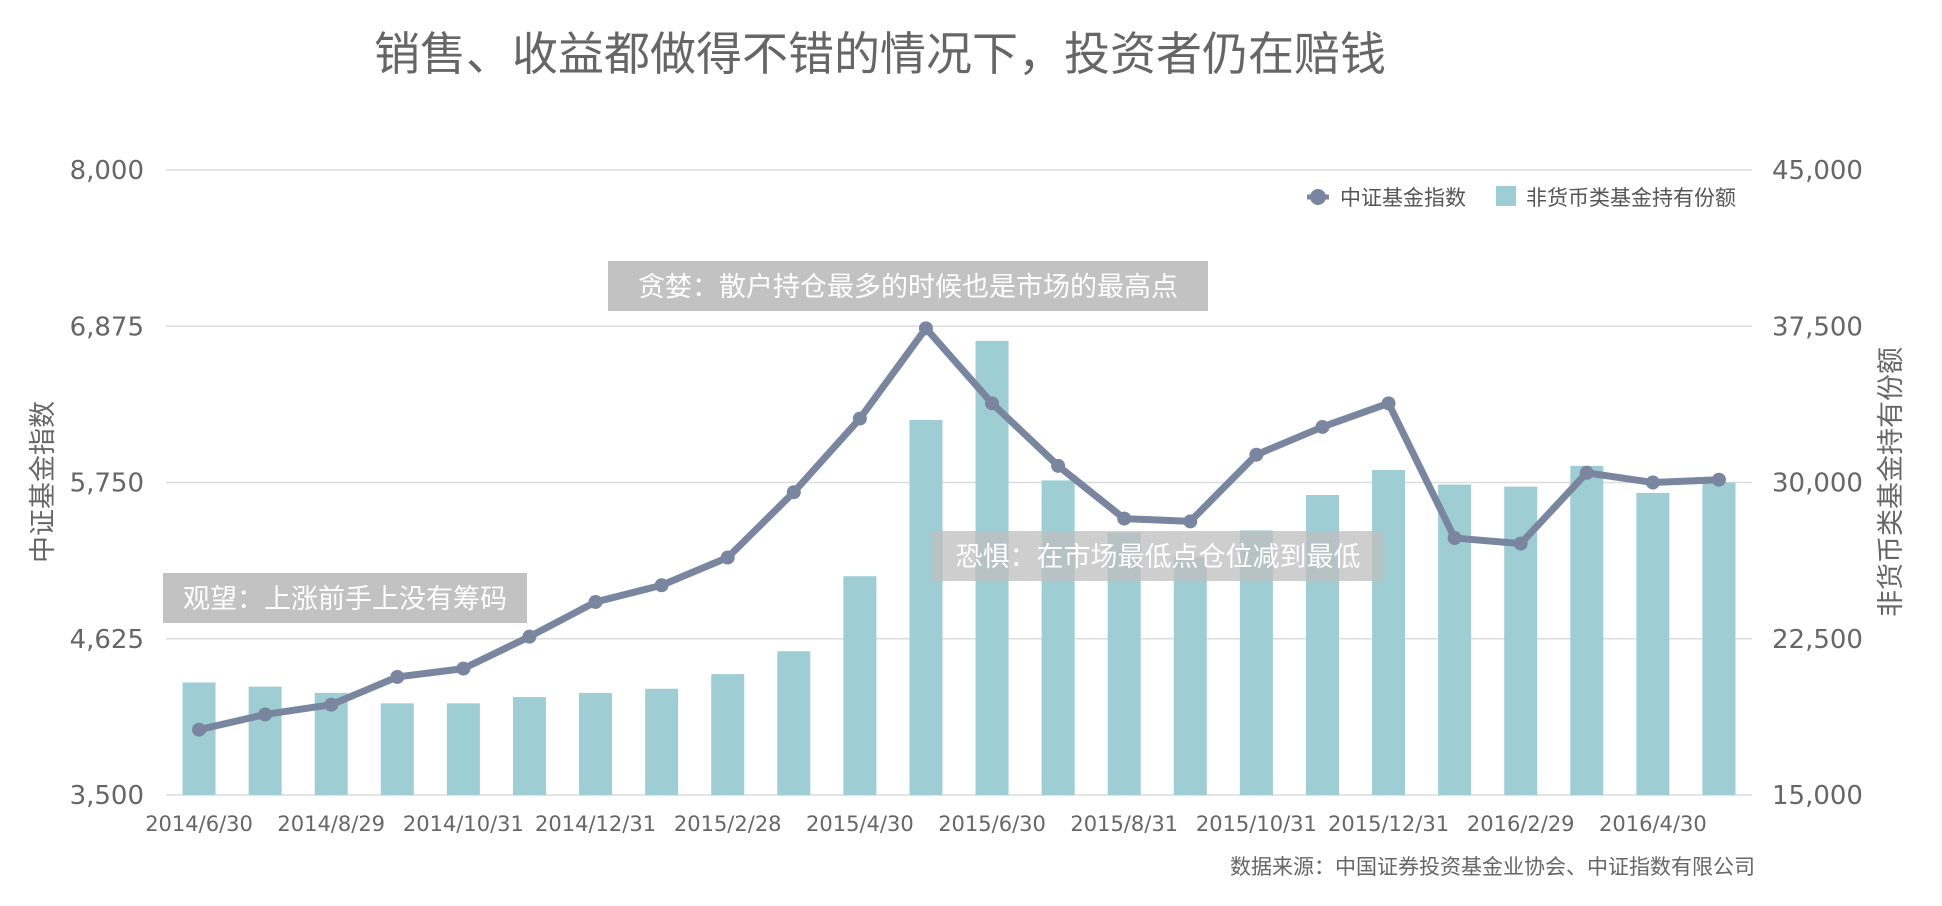 This screenshot has height=906, width=1942. What do you see at coordinates (1124, 824) in the screenshot?
I see `x-tick-label: 2015/8/31` at bounding box center [1124, 824].